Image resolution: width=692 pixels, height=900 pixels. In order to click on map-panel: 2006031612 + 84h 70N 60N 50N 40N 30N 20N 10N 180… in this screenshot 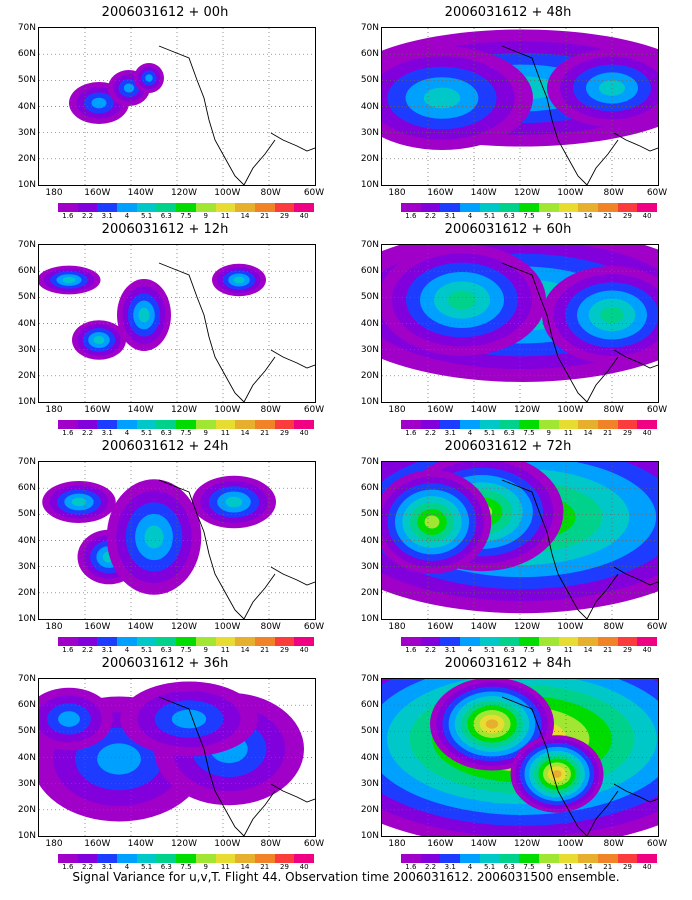, I will do `click(508, 763)`.